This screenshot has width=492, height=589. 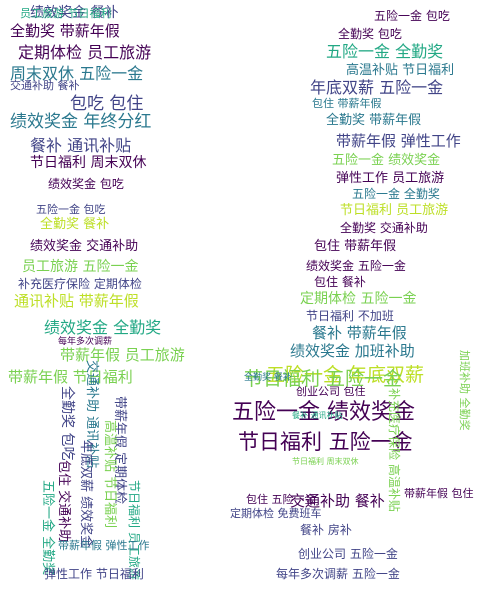 What do you see at coordinates (359, 333) in the screenshot?
I see `cloud-word: 餐补 带薪年假` at bounding box center [359, 333].